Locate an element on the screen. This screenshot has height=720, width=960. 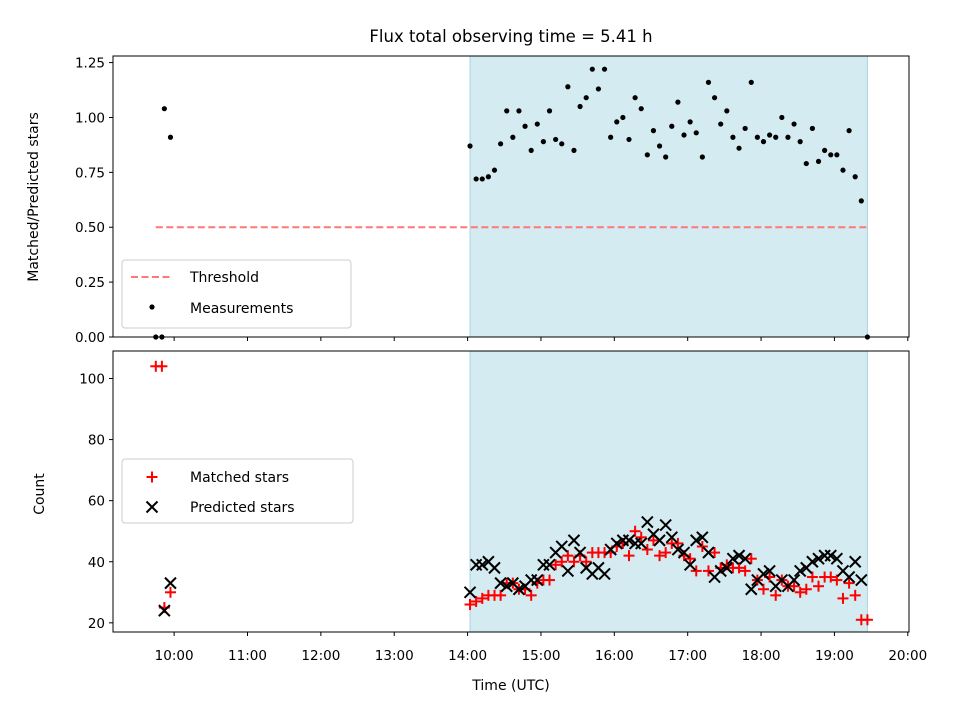
x-tick-label: 15:00 is located at coordinates (541, 656).